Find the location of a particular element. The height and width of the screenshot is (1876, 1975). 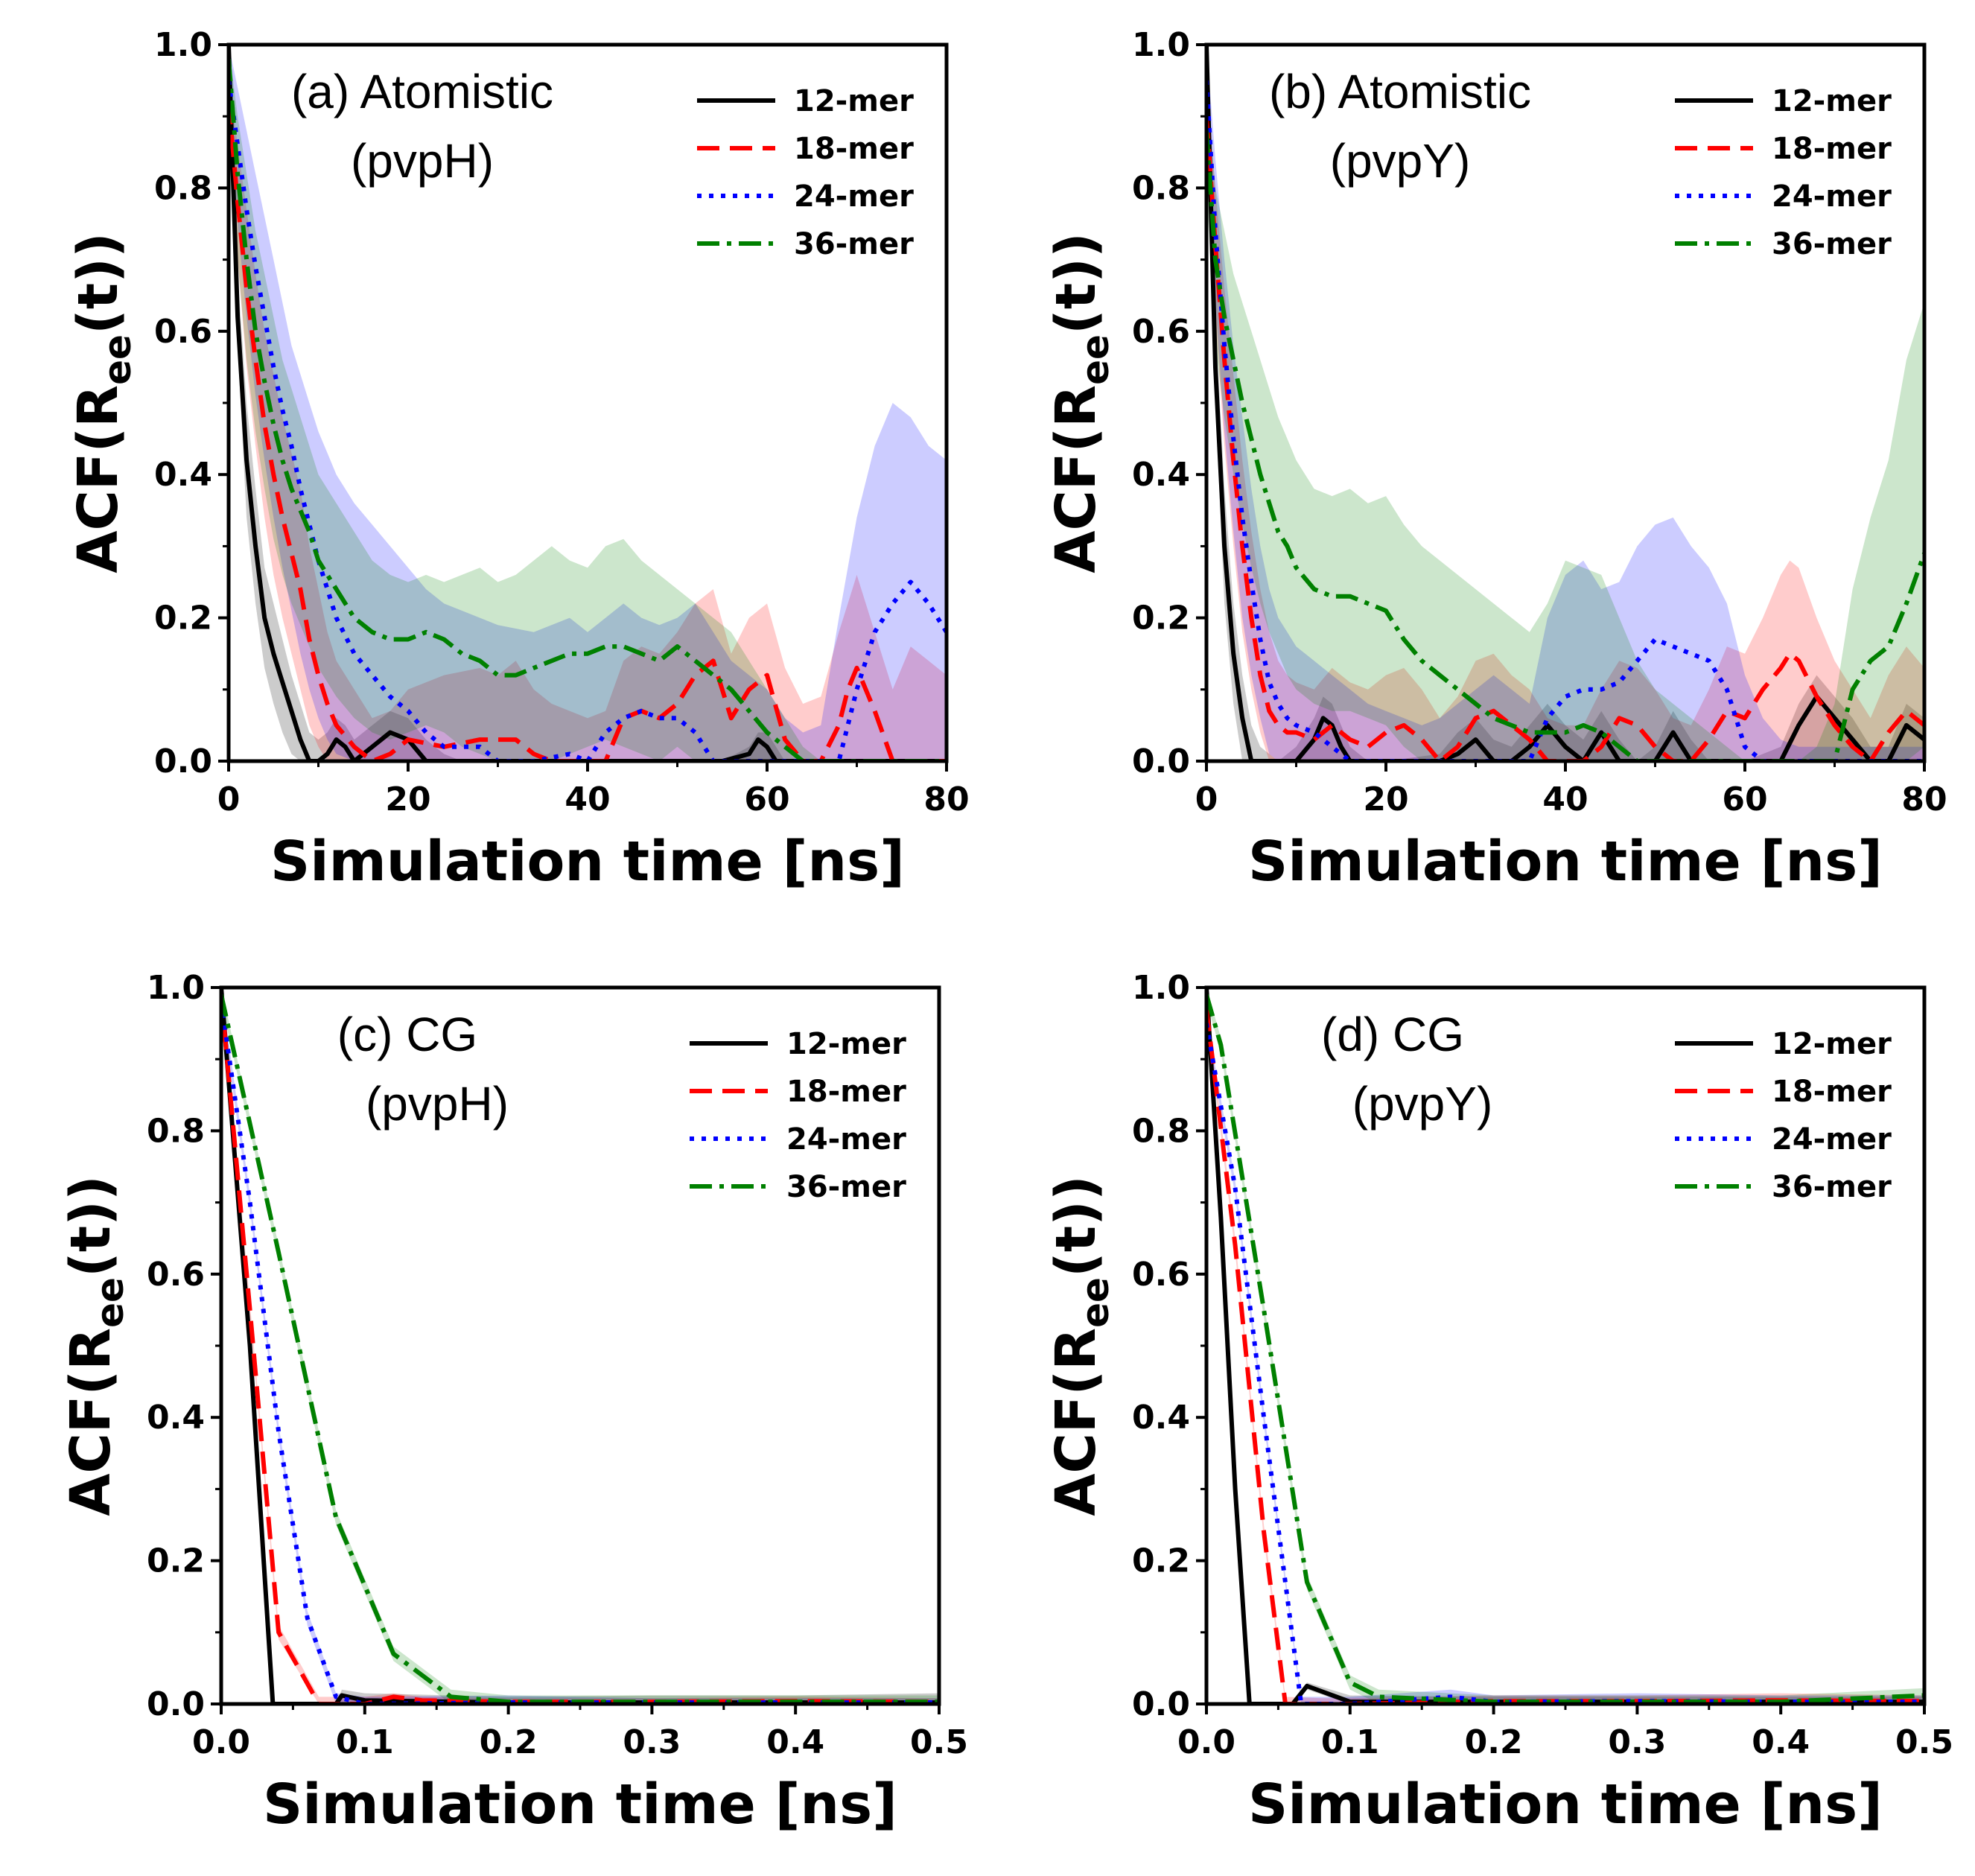

panel-title: (b) Atomistic is located at coordinates (1400, 91).